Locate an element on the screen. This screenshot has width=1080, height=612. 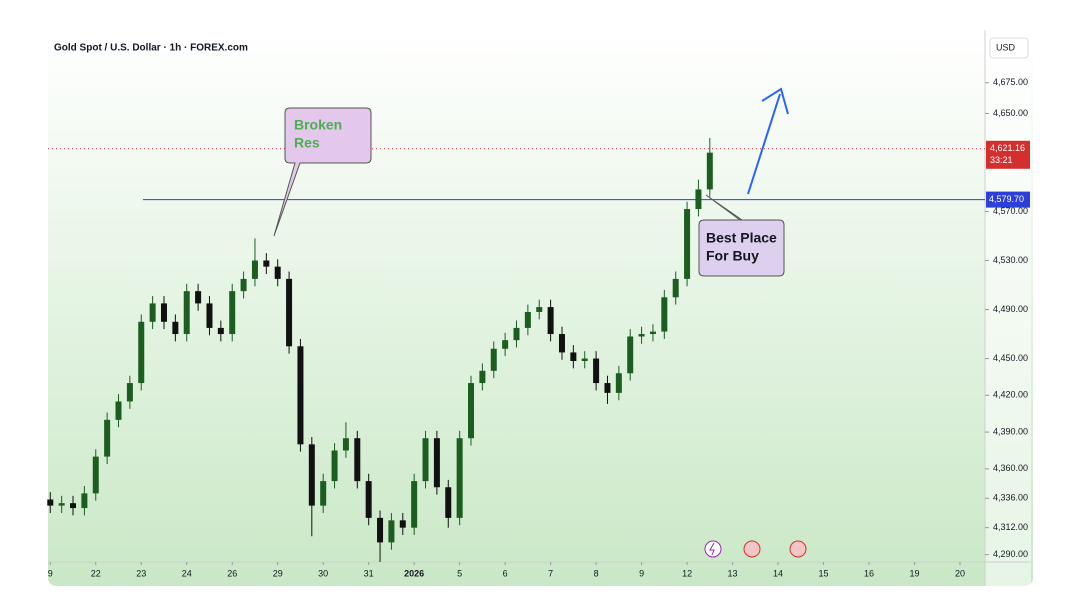
y-tick-label: 4,390.00 is located at coordinates (1010, 431).